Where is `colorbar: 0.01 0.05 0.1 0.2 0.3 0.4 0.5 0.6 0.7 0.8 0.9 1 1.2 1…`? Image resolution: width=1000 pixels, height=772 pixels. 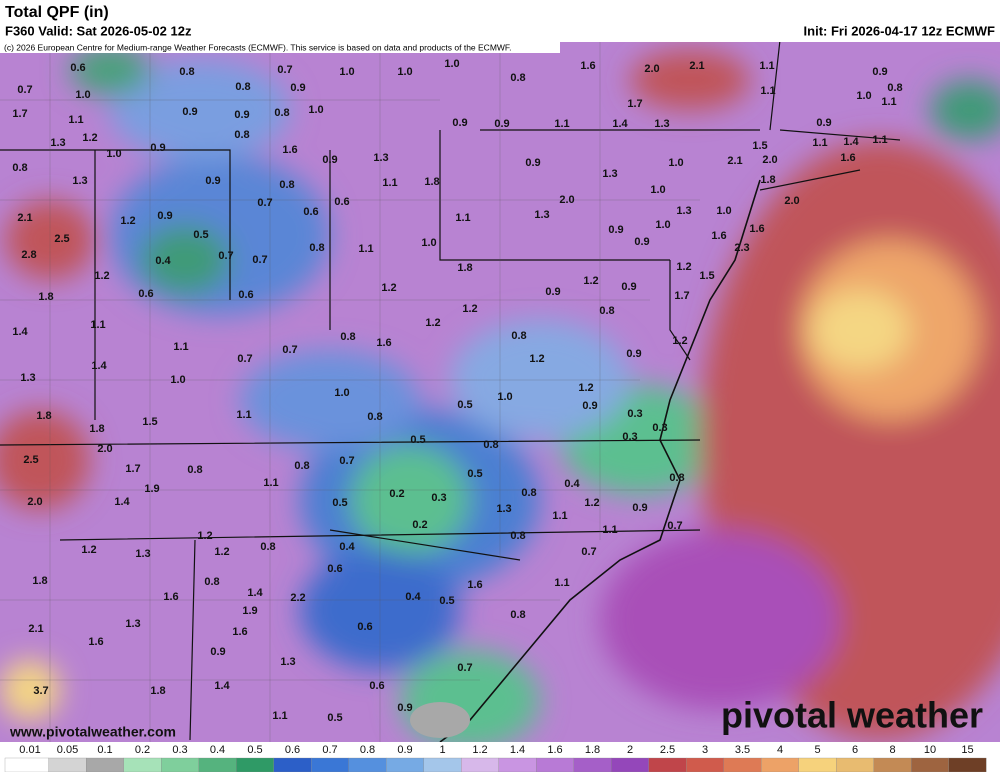
colorbar: 0.01 0.05 0.1 0.2 0.3 0.4 0.5 0.6 0.7 0.8 0.9 1 1.2 1… is located at coordinates (500, 757).